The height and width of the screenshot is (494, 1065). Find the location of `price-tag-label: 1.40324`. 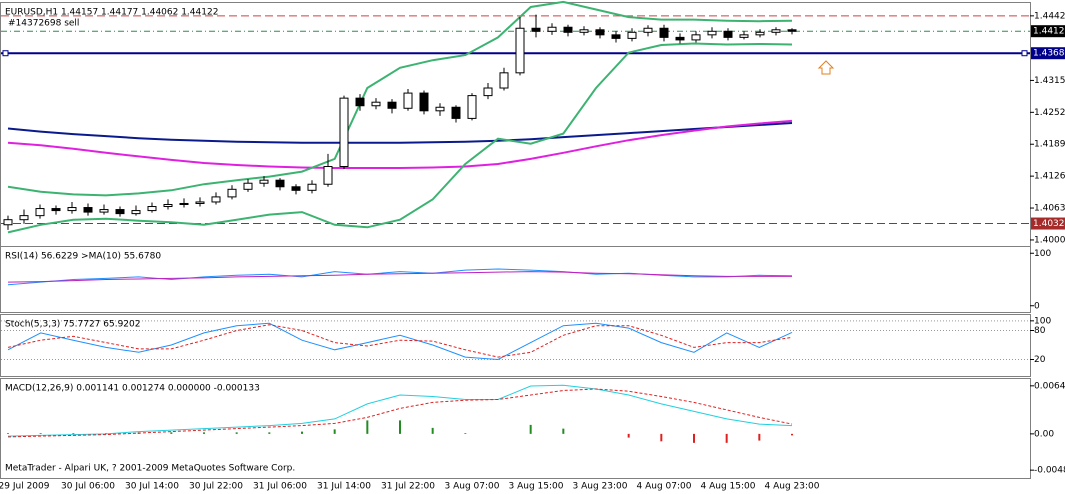

price-tag-label: 1.40324 is located at coordinates (1049, 224).